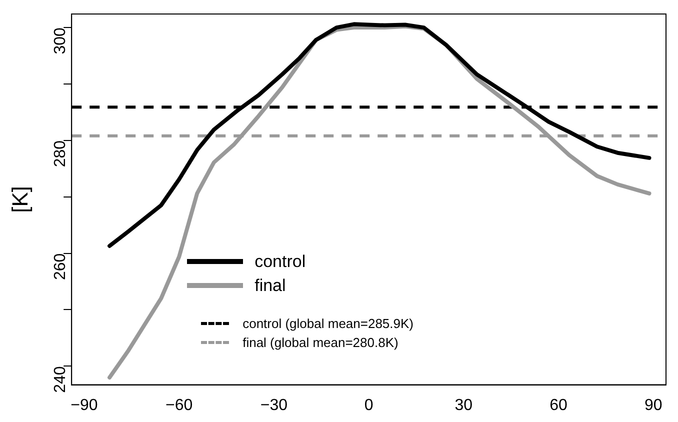  Describe the element at coordinates (179, 405) in the screenshot. I see `x-tick-label: −60` at that location.